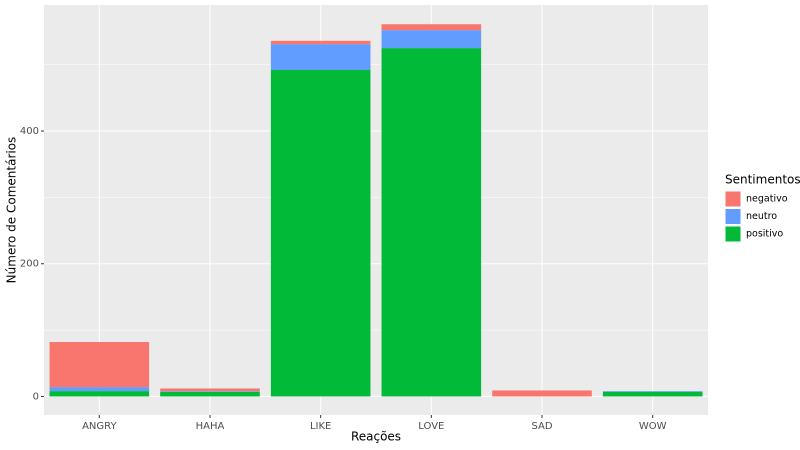 This screenshot has height=450, width=800. I want to click on y-tick-label: 400, so click(29, 131).